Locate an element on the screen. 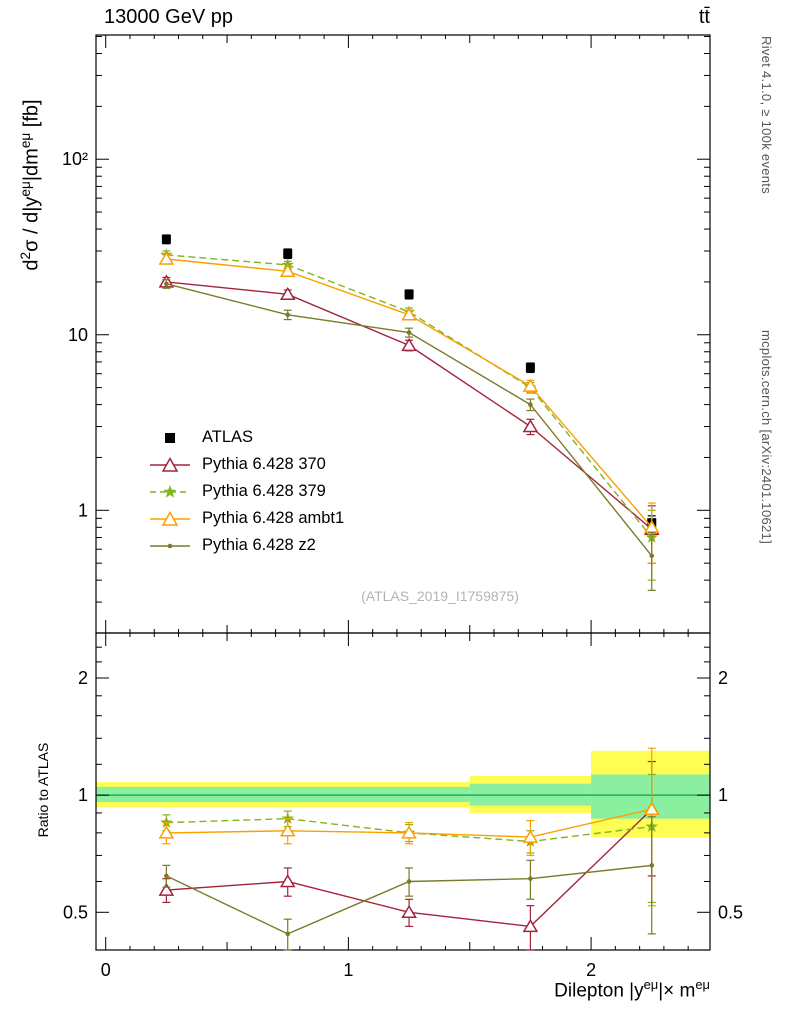 The width and height of the screenshot is (786, 1024). x-axis-title: Dilepton |yeμ|× meμ is located at coordinates (632, 989).